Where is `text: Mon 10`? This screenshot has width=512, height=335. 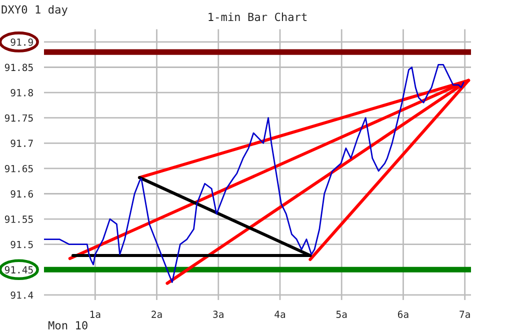 text: Mon 10 is located at coordinates (68, 325).